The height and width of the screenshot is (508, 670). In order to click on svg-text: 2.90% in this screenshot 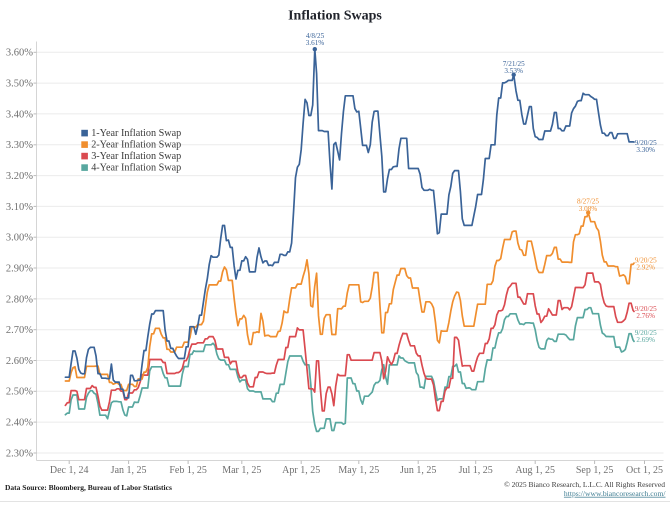, I will do `click(19, 268)`.